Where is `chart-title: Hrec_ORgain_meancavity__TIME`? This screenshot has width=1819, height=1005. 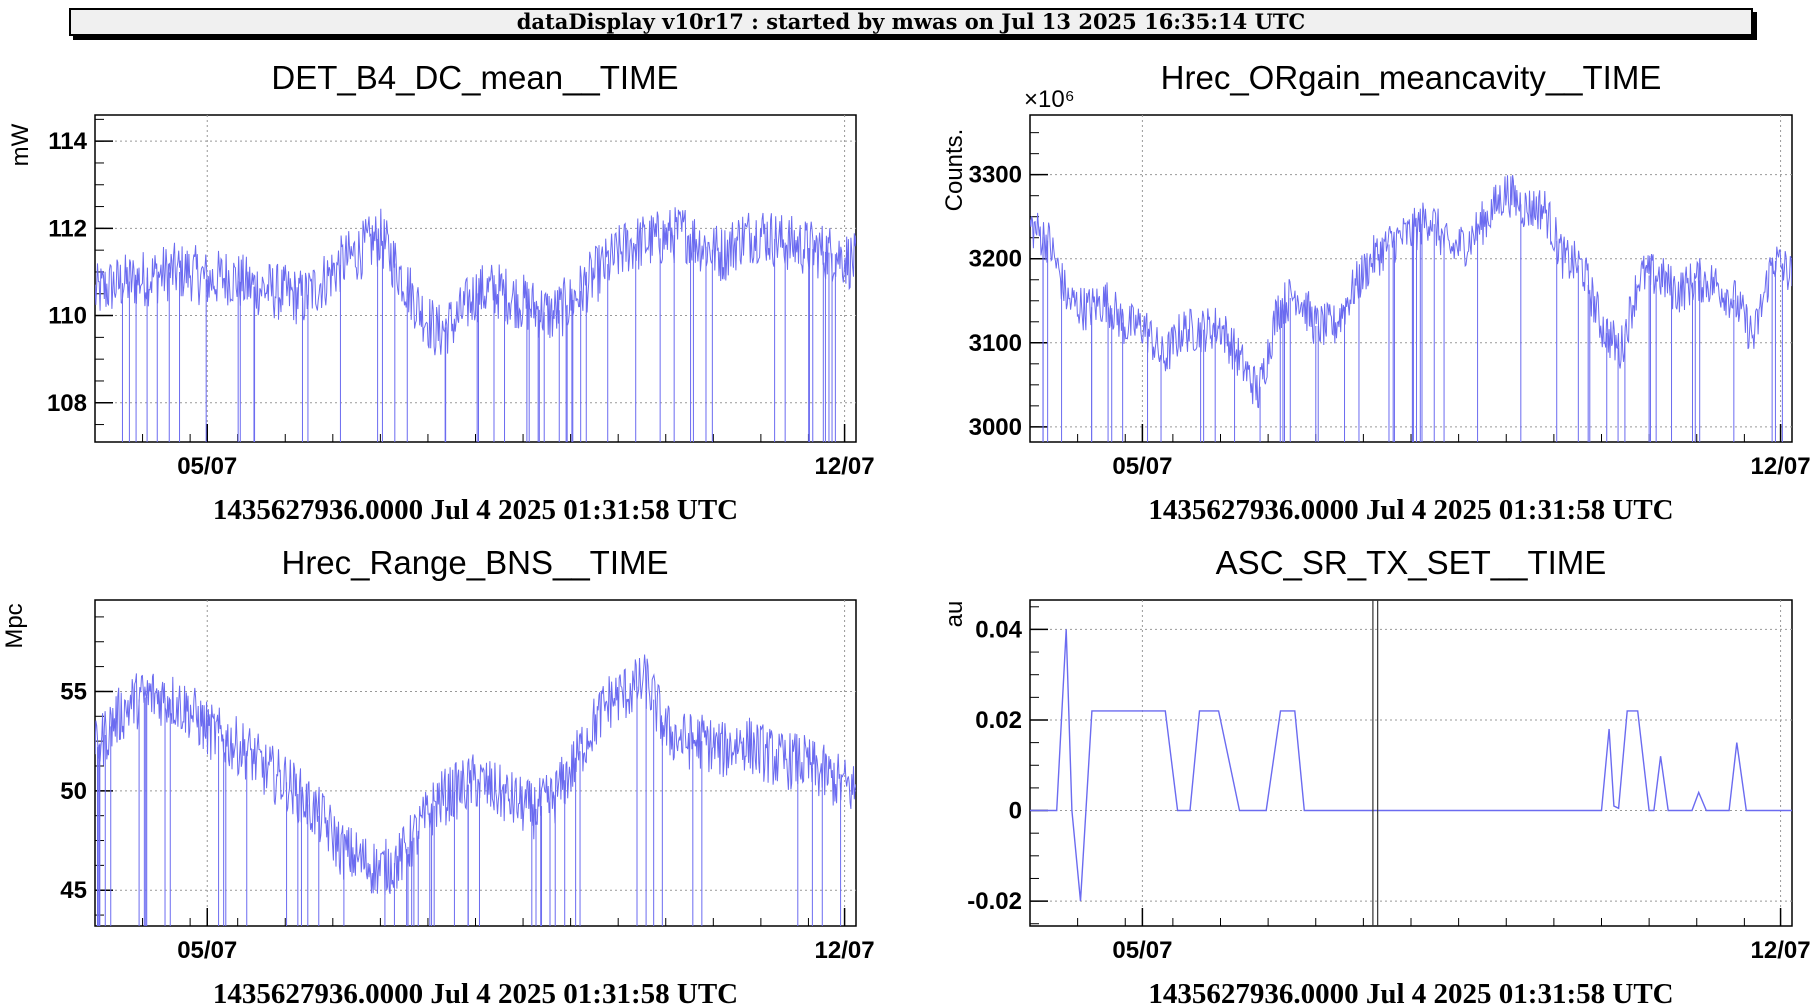
chart-title: Hrec_ORgain_meancavity__TIME is located at coordinates (1411, 77).